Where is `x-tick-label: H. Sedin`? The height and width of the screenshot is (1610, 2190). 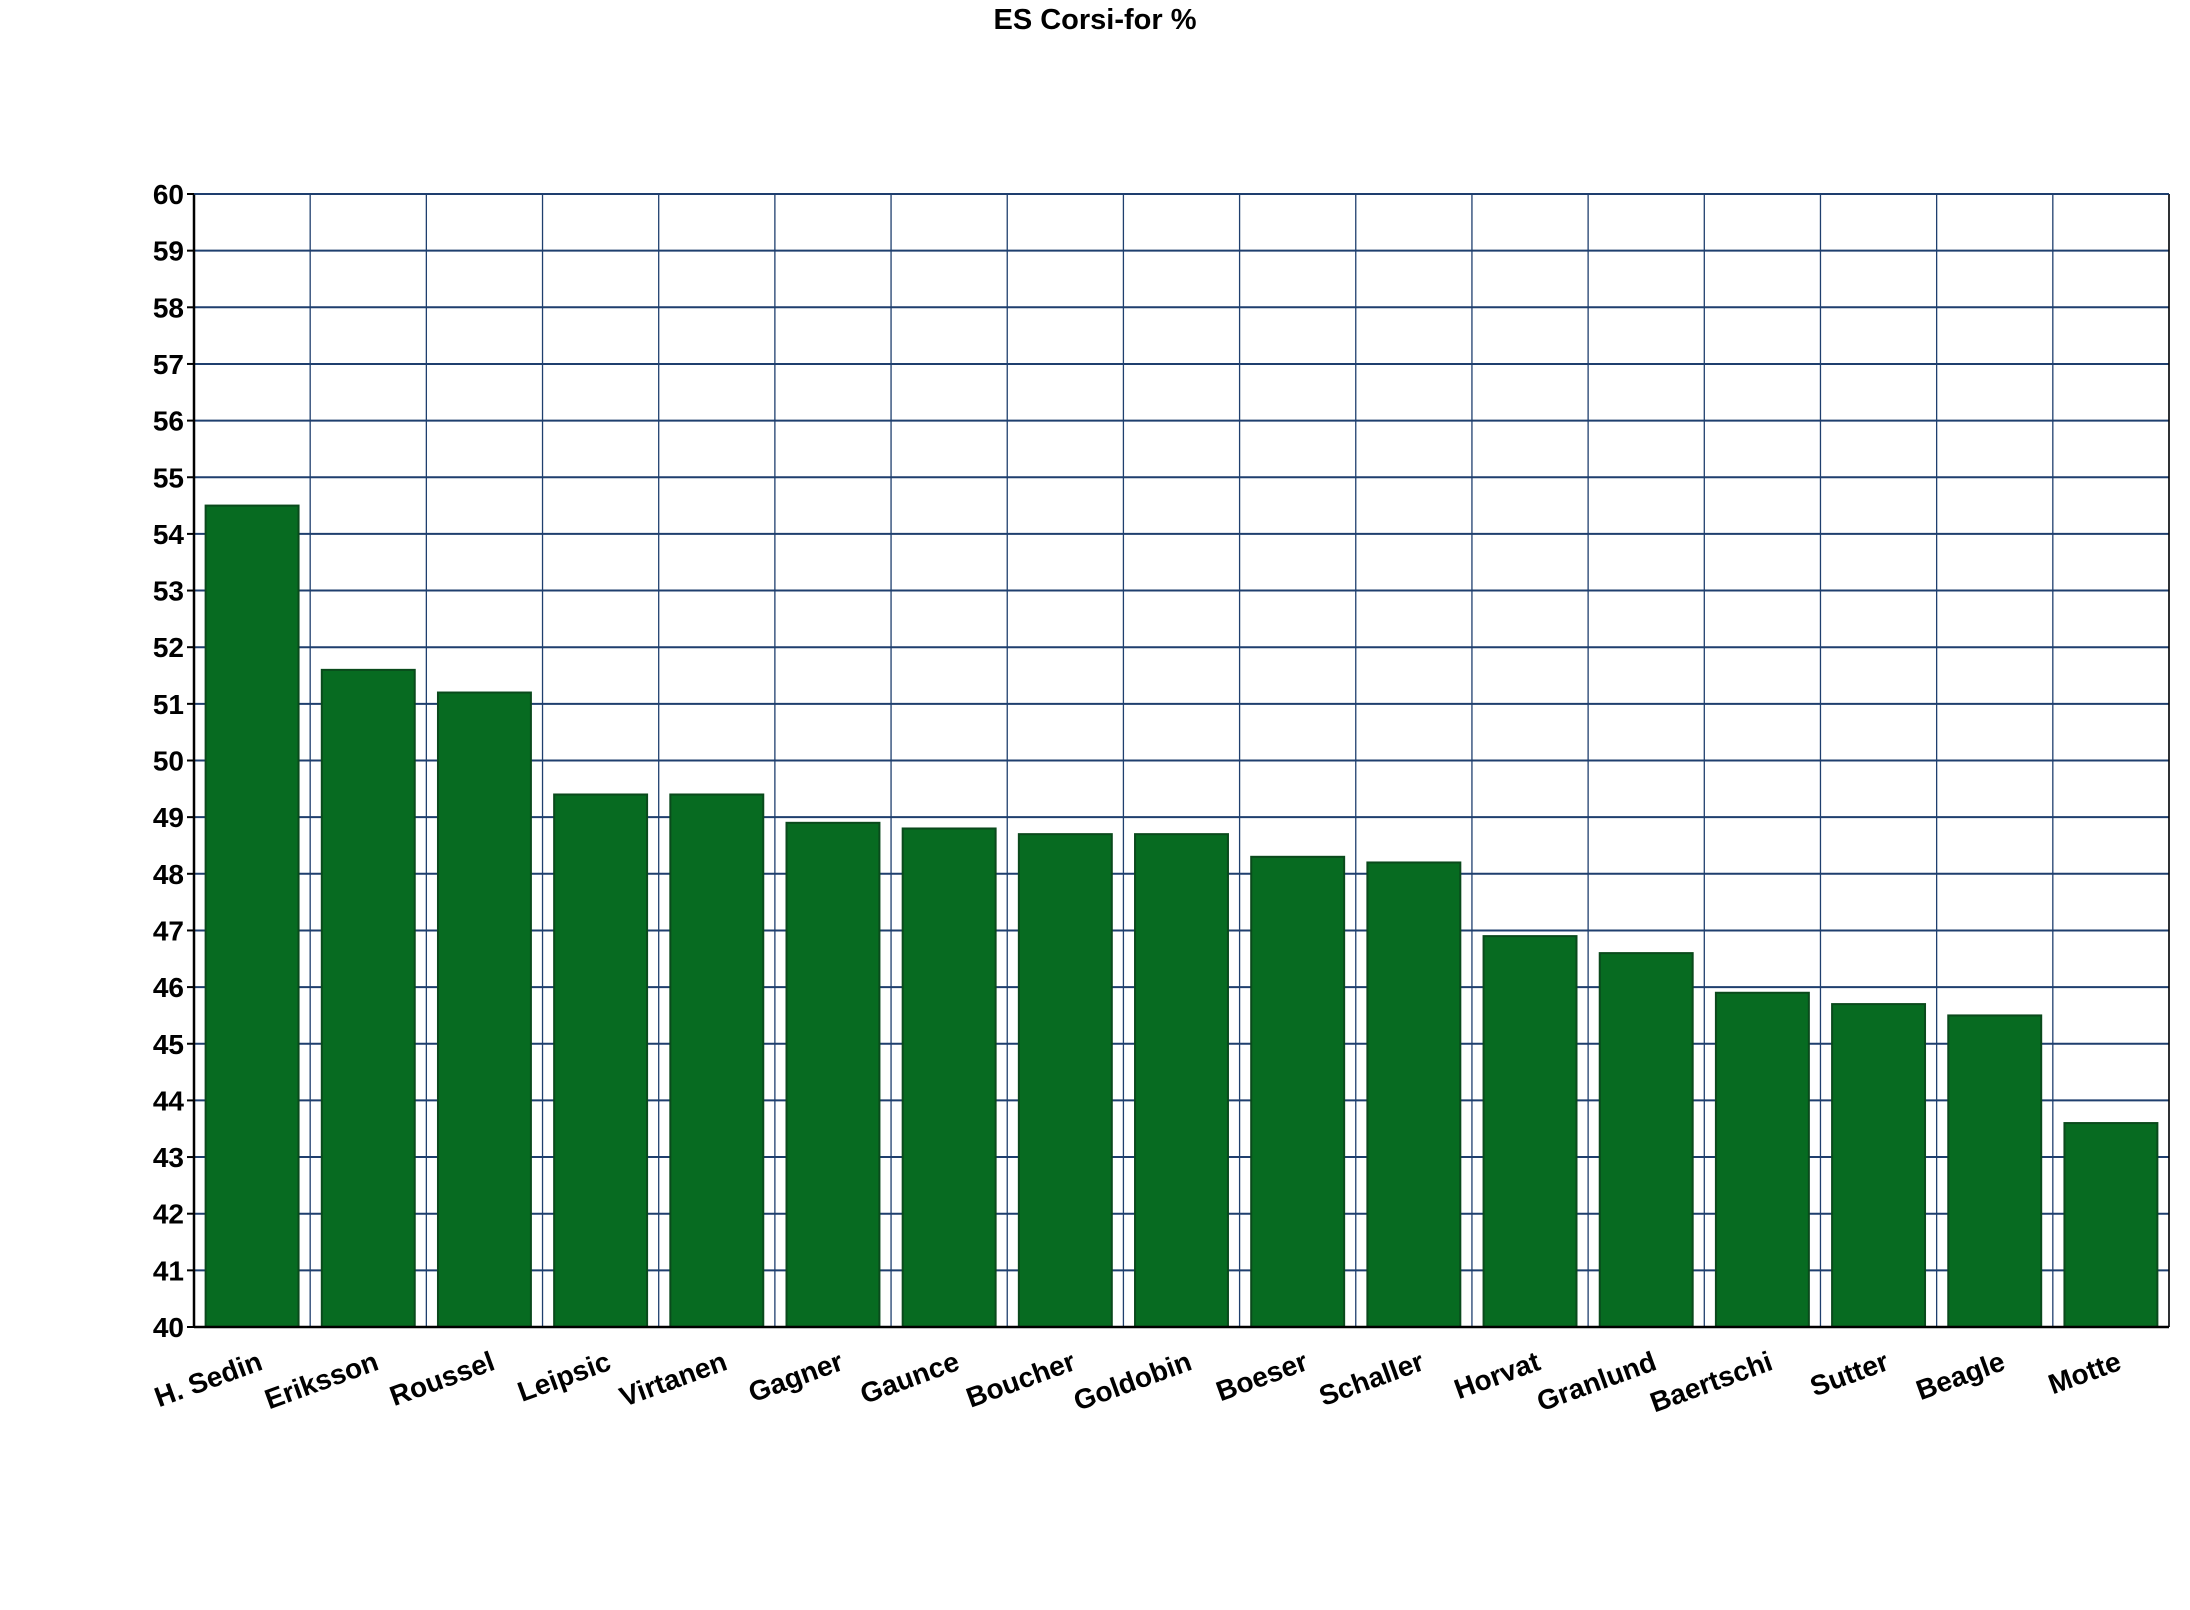
x-tick-label: H. Sedin is located at coordinates (208, 1379).